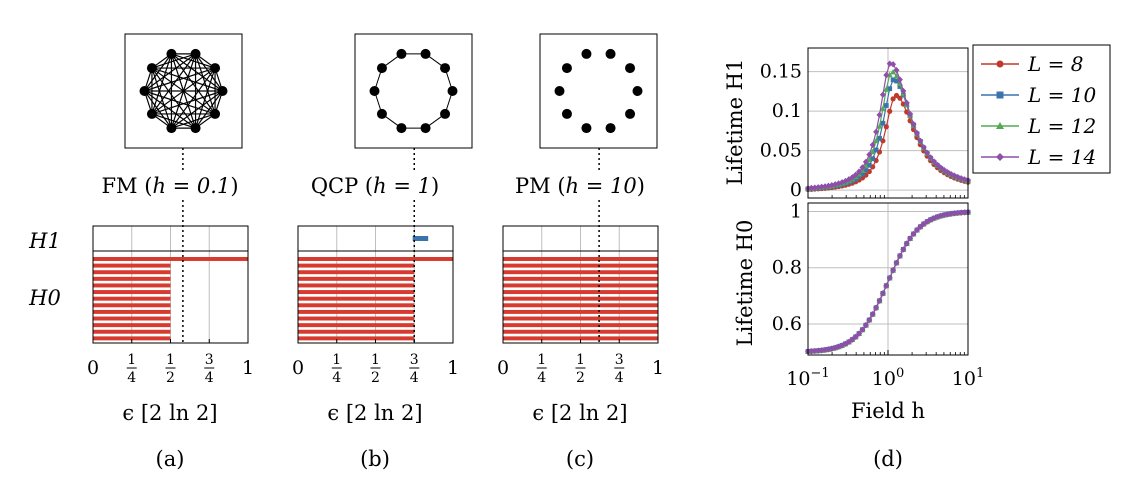 The image size is (1127, 484). What do you see at coordinates (375, 186) in the screenshot?
I see `svg-text: QCP (h = 1)` at bounding box center [375, 186].